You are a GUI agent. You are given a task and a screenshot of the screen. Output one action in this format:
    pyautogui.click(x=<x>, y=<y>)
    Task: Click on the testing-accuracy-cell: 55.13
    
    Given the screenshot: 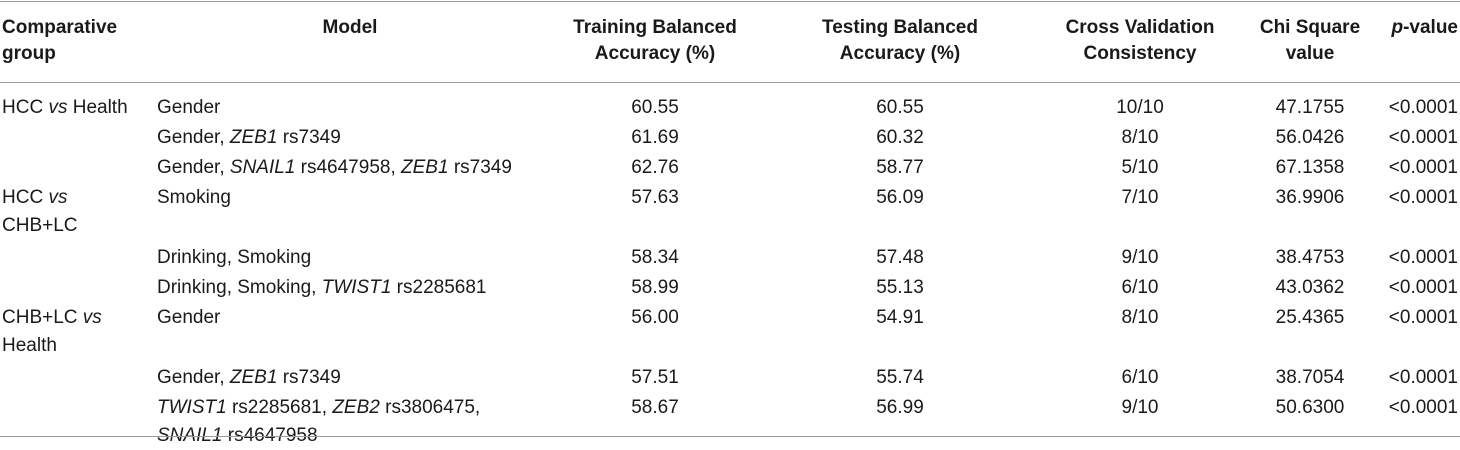 What is the action you would take?
    pyautogui.click(x=900, y=287)
    